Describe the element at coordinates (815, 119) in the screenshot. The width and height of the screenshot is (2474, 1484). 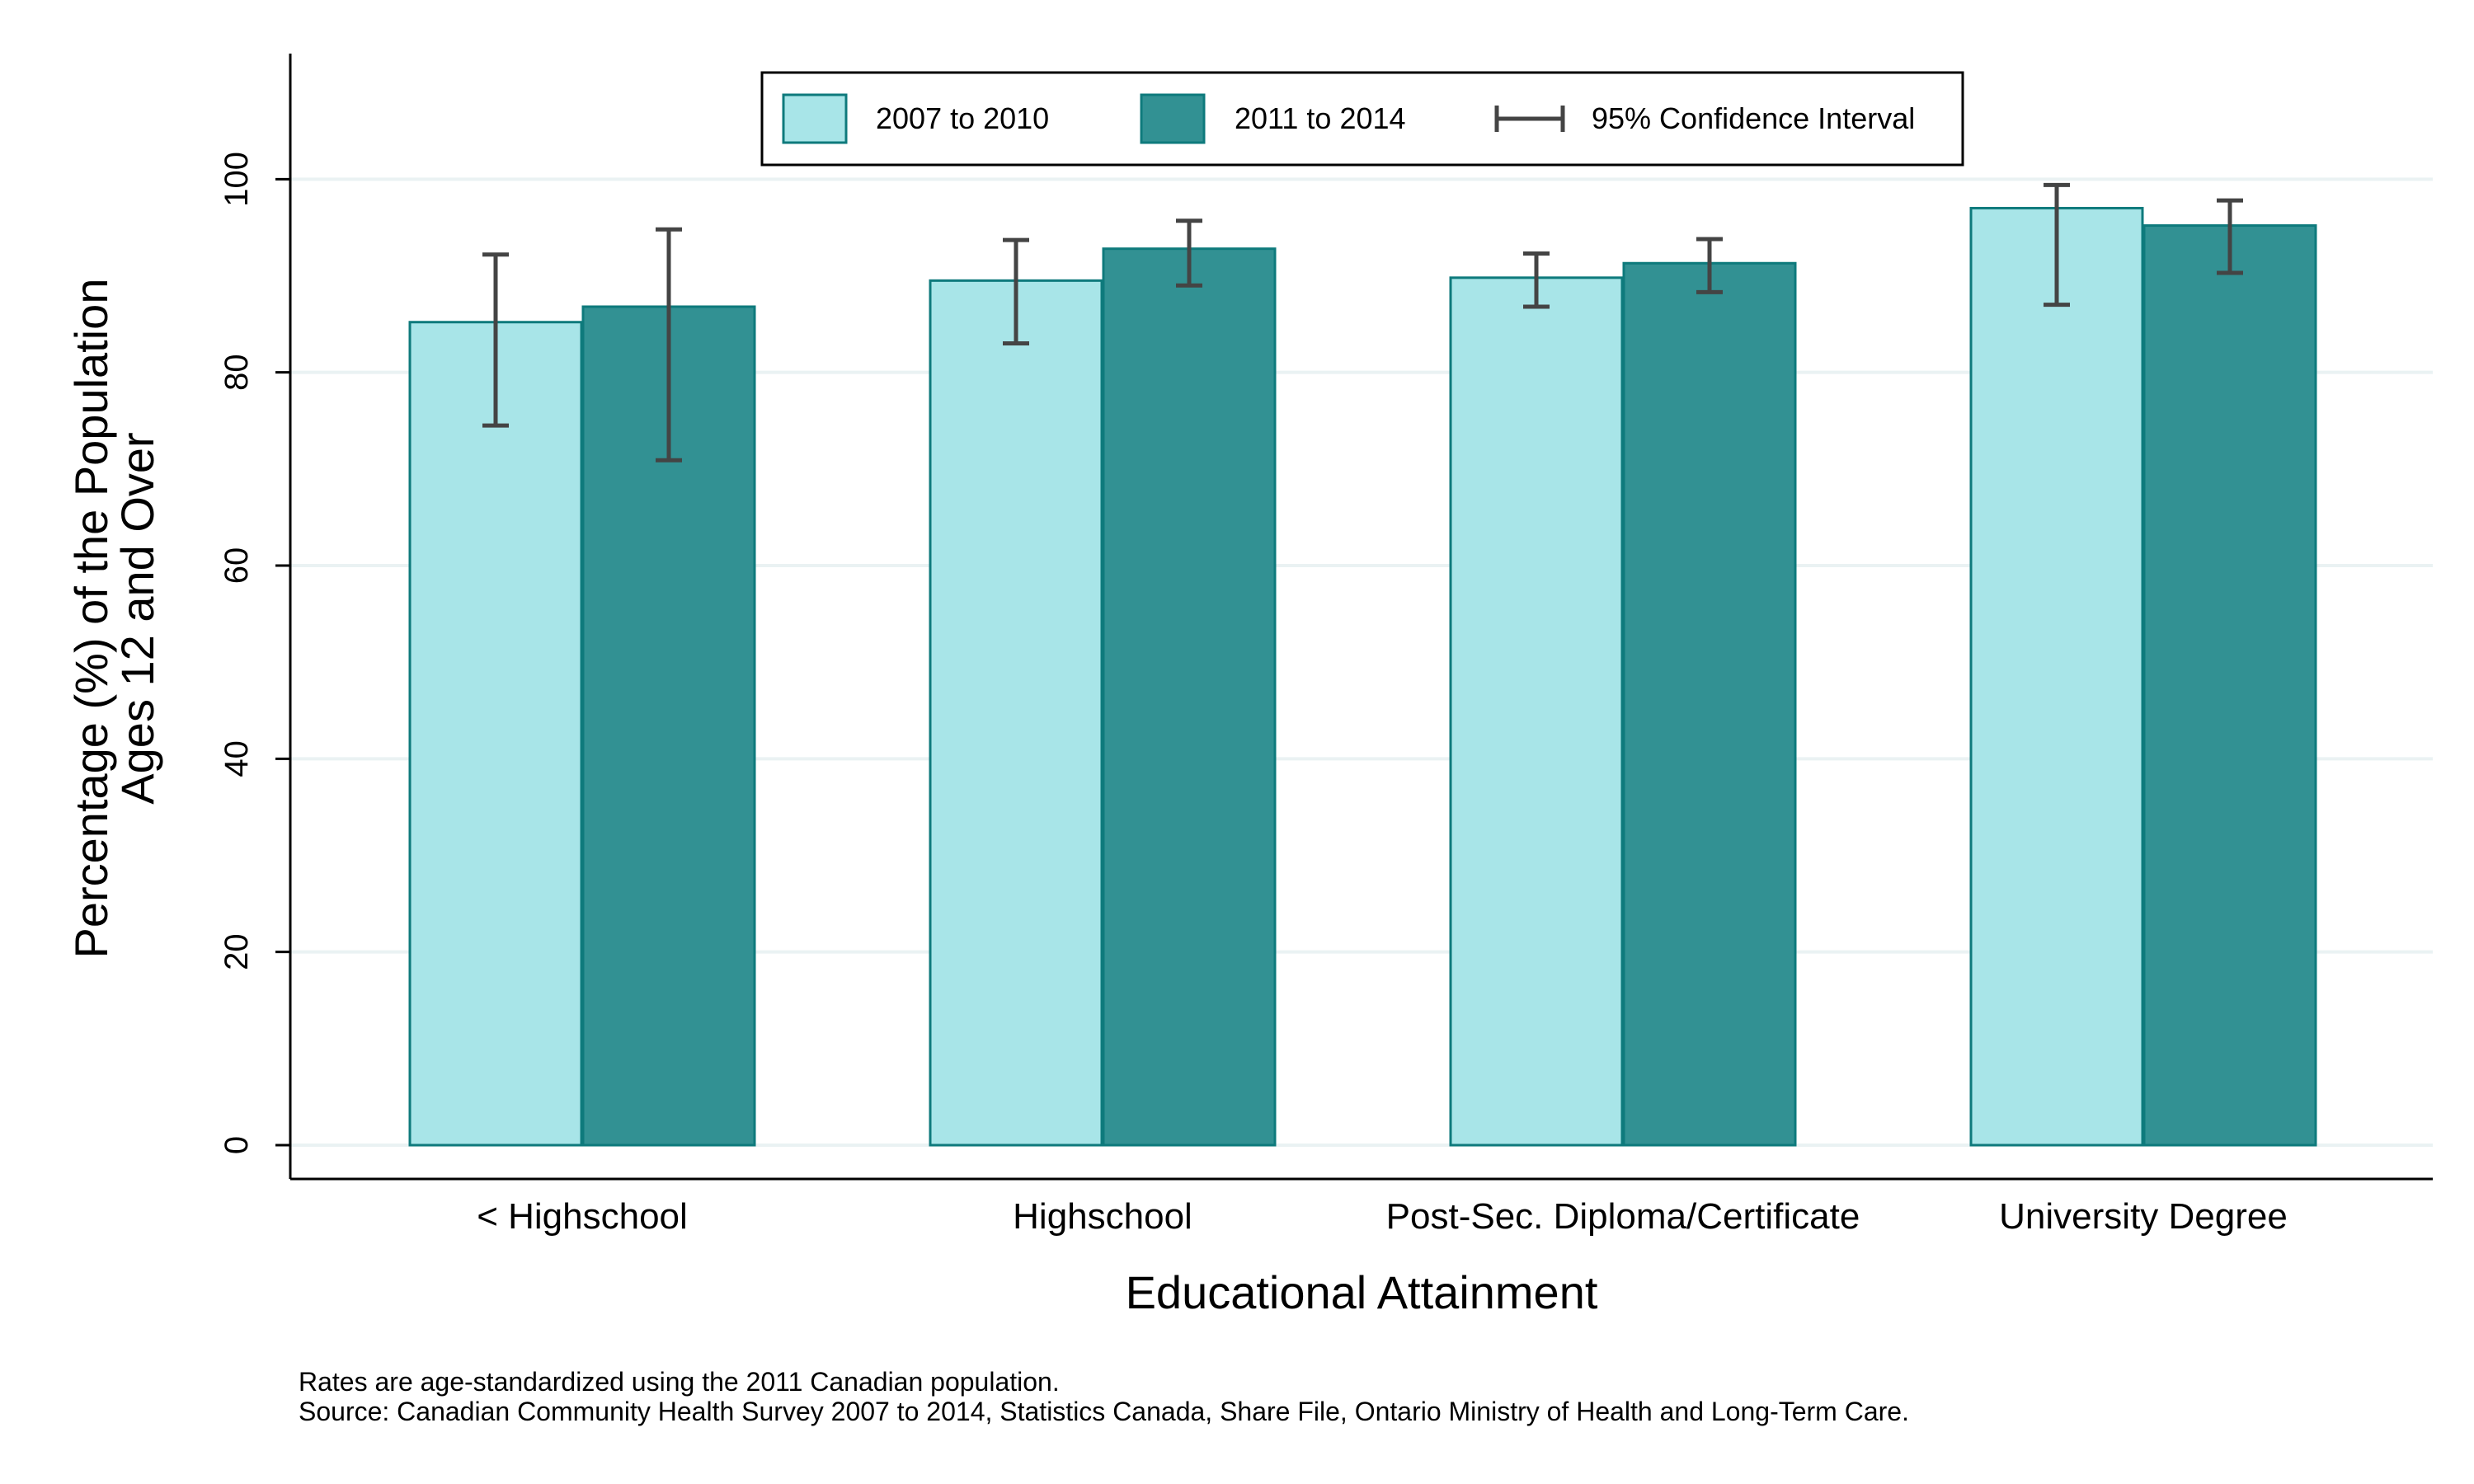
I see `legend-swatch-2007-2010` at that location.